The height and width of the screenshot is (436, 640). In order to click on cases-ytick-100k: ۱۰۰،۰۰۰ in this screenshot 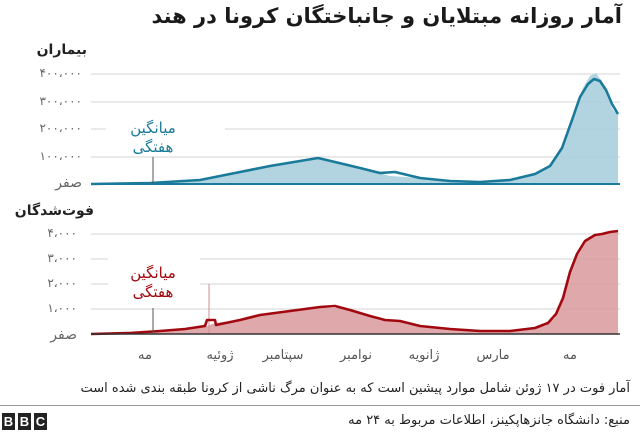, I will do `click(60, 156)`.